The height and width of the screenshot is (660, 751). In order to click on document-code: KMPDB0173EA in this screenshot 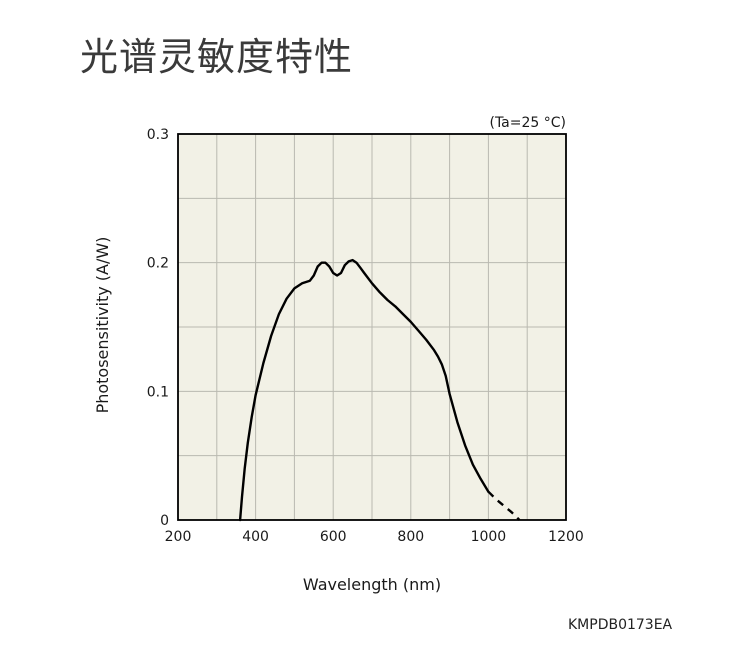, I will do `click(620, 625)`.